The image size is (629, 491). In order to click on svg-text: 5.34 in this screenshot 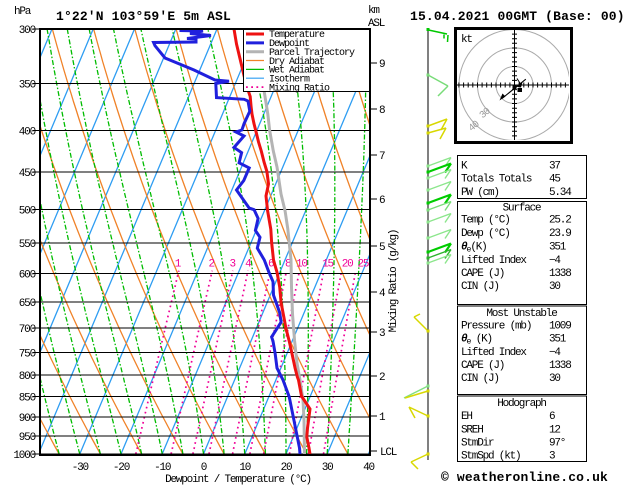, I will do `click(560, 193)`.